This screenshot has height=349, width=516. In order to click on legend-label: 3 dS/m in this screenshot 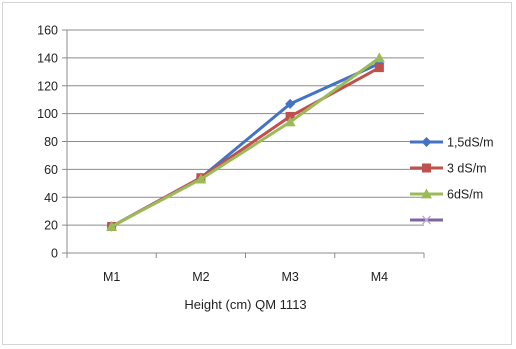, I will do `click(467, 169)`.